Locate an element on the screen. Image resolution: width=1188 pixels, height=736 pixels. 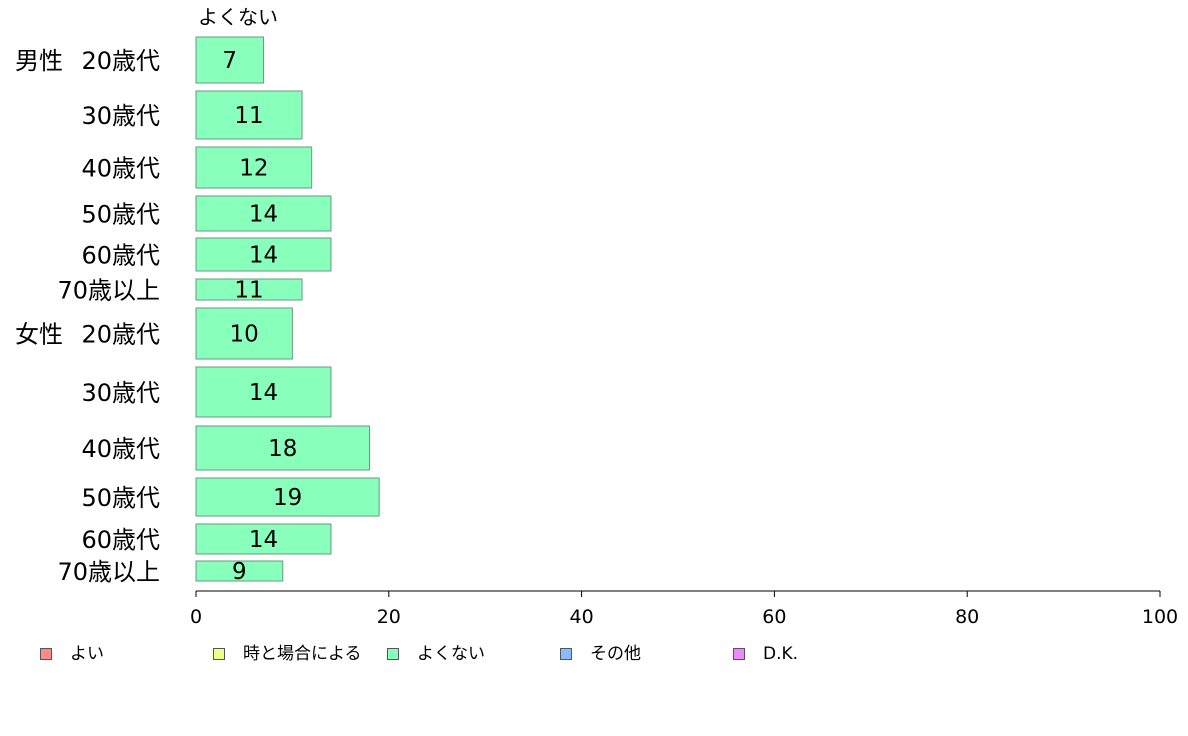
legend-item-other: その他 is located at coordinates (600, 654).